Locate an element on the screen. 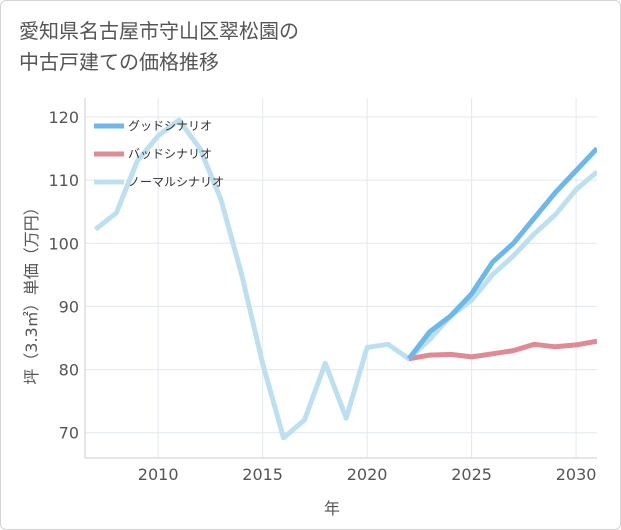  y-tick-label-120: 120 is located at coordinates (63, 117).